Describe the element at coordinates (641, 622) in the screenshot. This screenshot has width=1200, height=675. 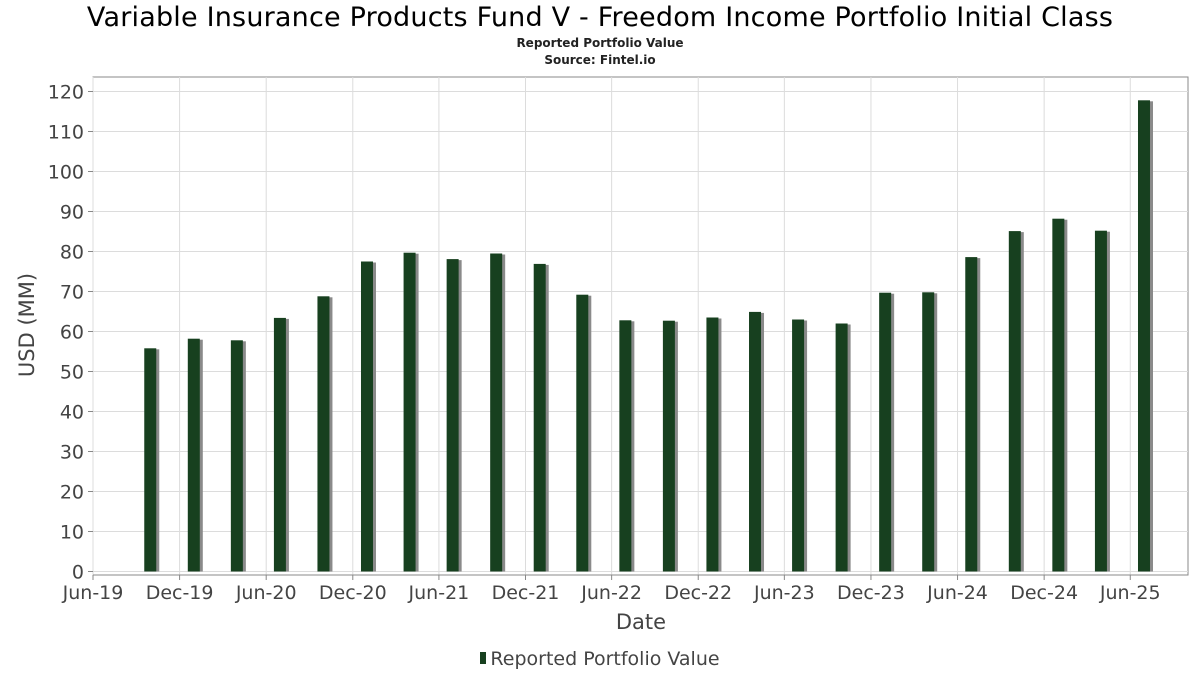
I see `x-axis-title: Date` at that location.